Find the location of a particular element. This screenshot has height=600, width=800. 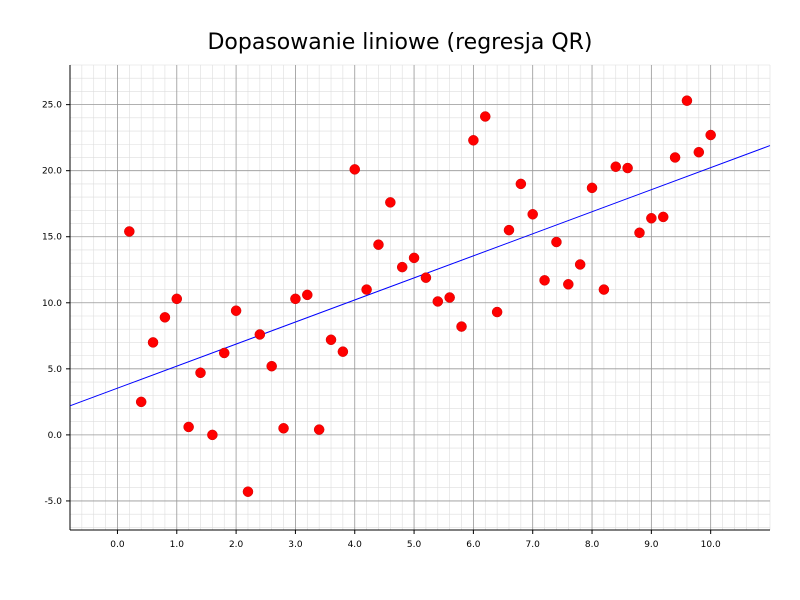

y-tick-labels: -5.0 0.0 5.0 10.0 15.0 20.0 25.0 is located at coordinates (52, 304).